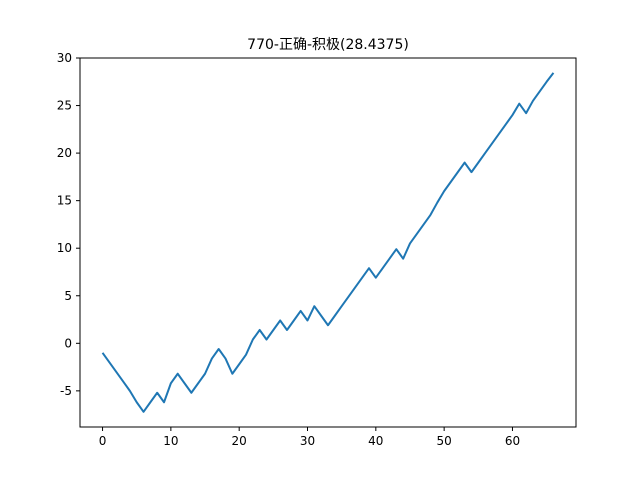 The width and height of the screenshot is (640, 480). What do you see at coordinates (64, 248) in the screenshot?
I see `y-tick-label: 10` at bounding box center [64, 248].